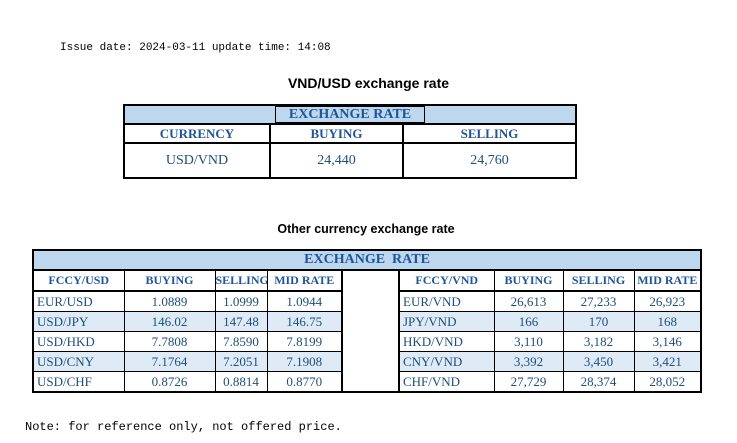  I want to click on currency-column-header: CURRENCY, so click(197, 133).